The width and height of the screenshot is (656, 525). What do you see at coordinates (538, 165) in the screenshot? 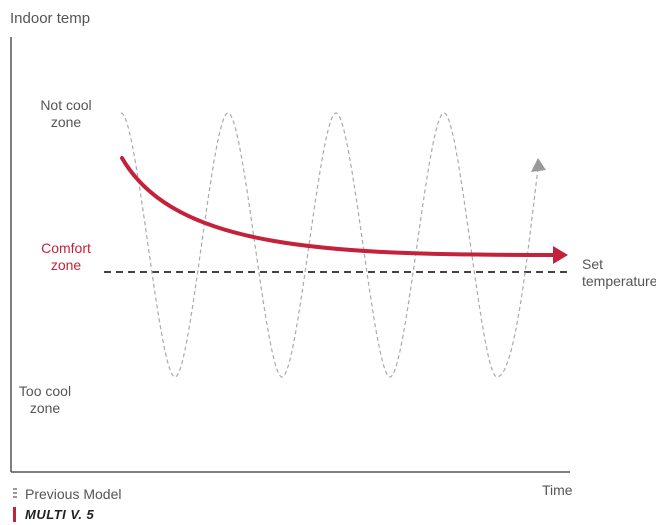
I see `previous-model-arrowhead` at bounding box center [538, 165].